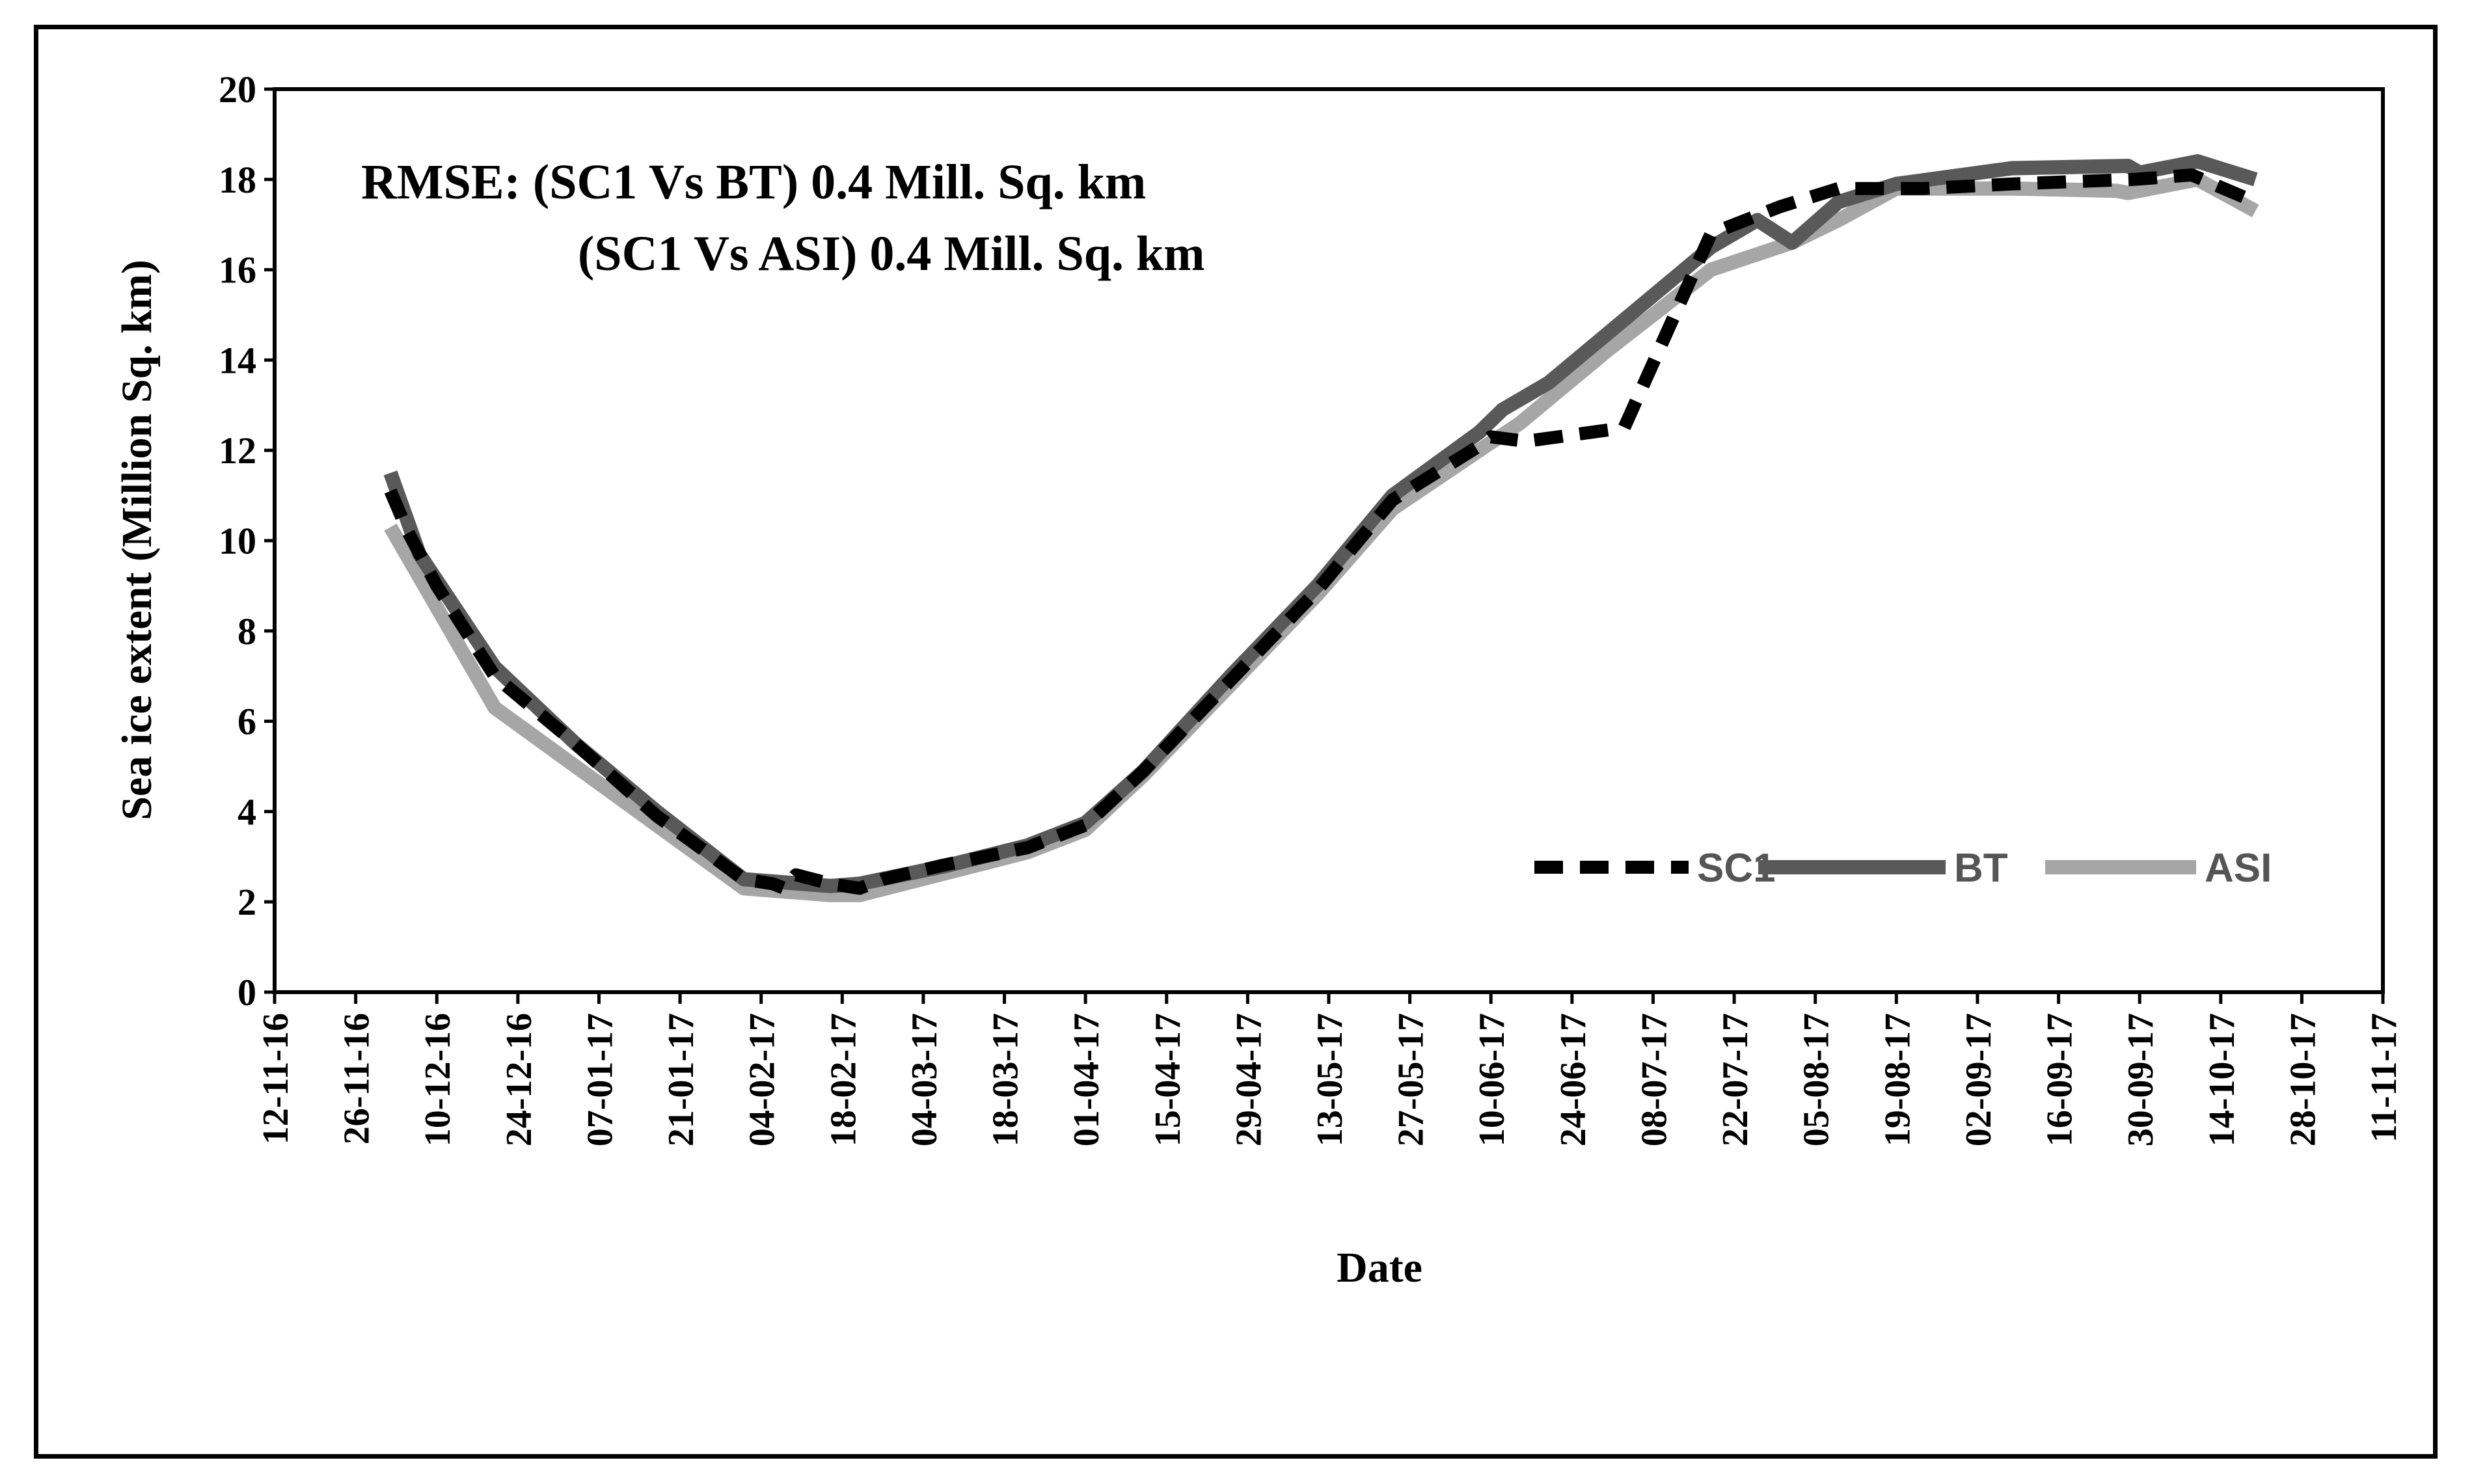 This screenshot has height=1484, width=2474. What do you see at coordinates (1330, 1079) in the screenshot?
I see `x-tick-label: 13-05-17` at bounding box center [1330, 1079].